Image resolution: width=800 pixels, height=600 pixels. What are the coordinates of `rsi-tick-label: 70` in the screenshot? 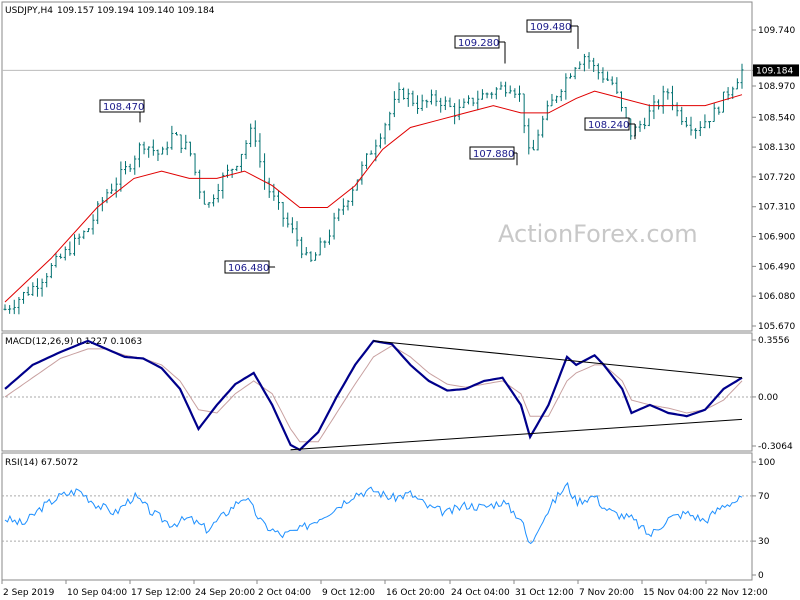 It's located at (764, 497).